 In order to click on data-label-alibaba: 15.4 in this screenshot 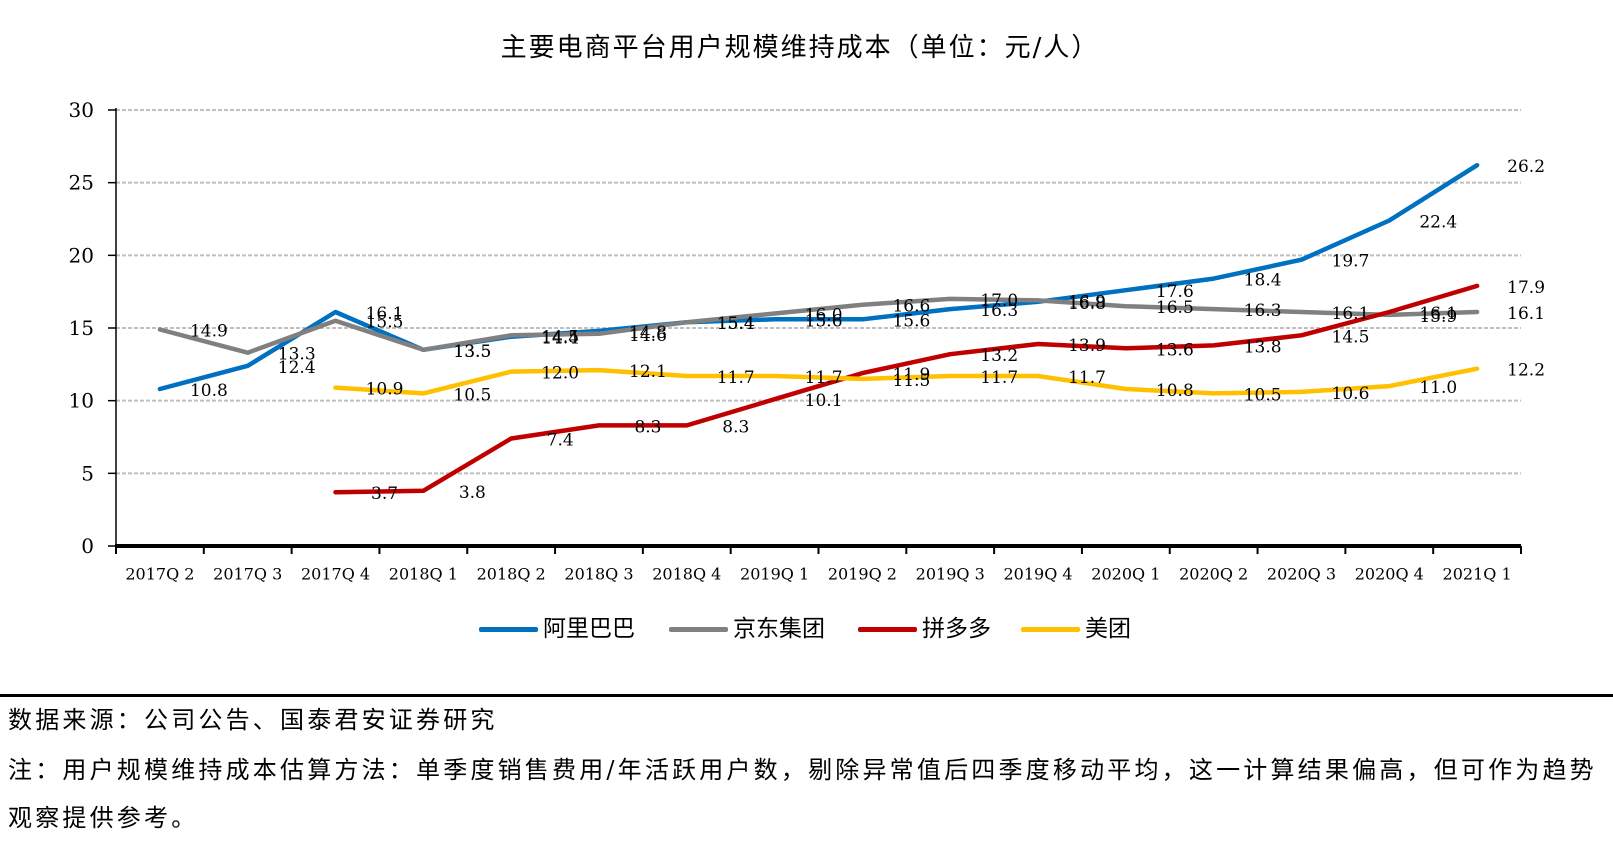, I will do `click(736, 324)`.